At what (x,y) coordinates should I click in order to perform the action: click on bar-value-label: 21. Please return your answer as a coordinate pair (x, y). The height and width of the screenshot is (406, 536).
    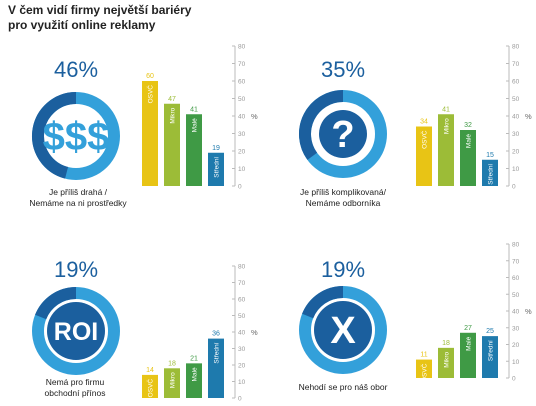
    Looking at the image, I should click on (194, 358).